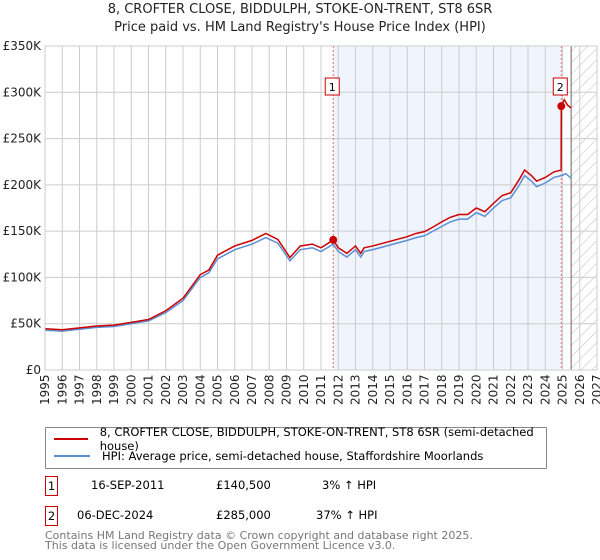  Describe the element at coordinates (494, 389) in the screenshot. I see `x-tick-label: 2021` at that location.